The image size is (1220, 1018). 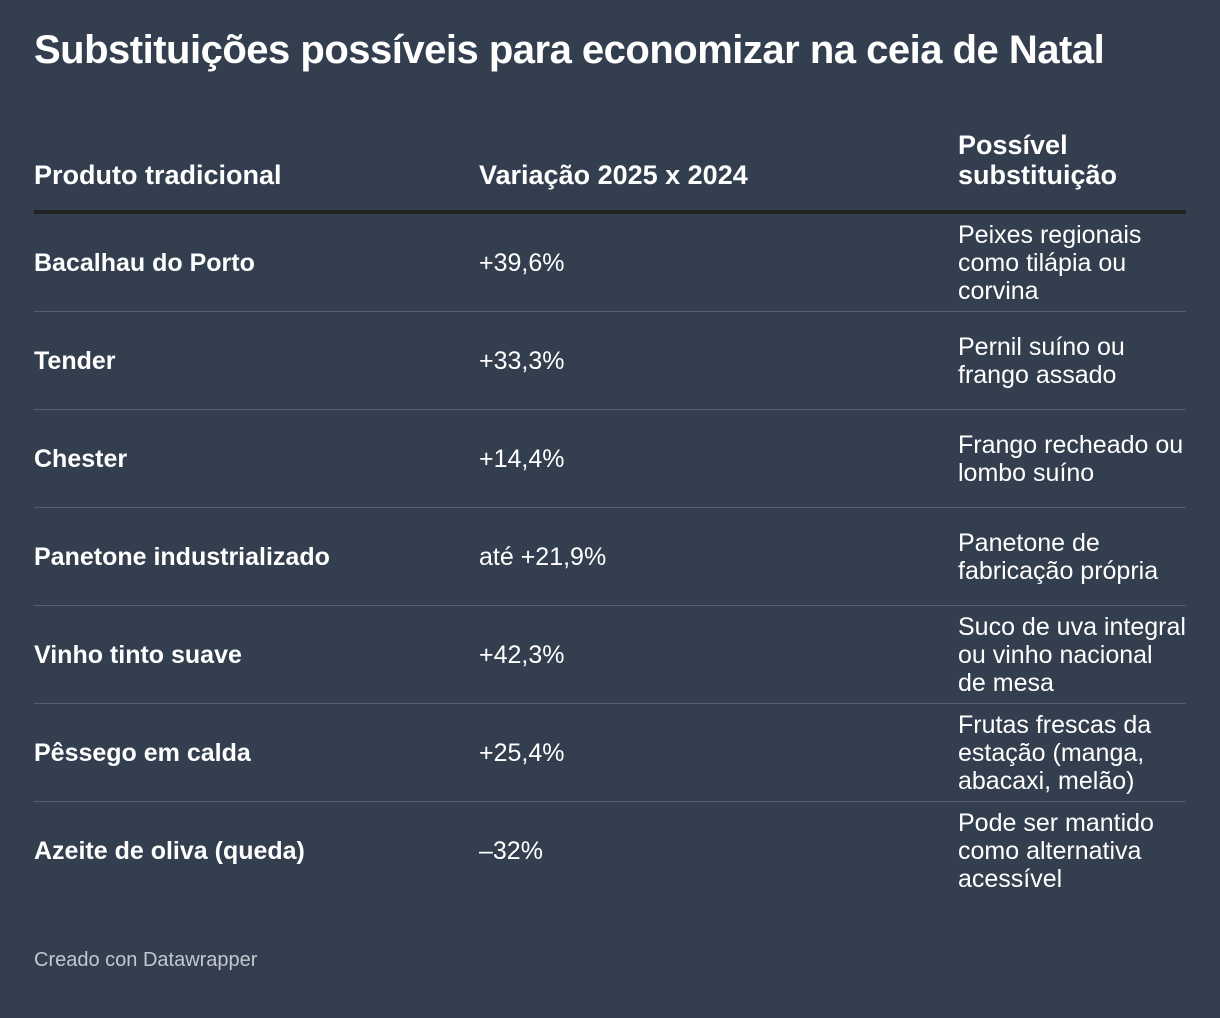 What do you see at coordinates (1072, 172) in the screenshot?
I see `column-header: Possível substituição` at bounding box center [1072, 172].